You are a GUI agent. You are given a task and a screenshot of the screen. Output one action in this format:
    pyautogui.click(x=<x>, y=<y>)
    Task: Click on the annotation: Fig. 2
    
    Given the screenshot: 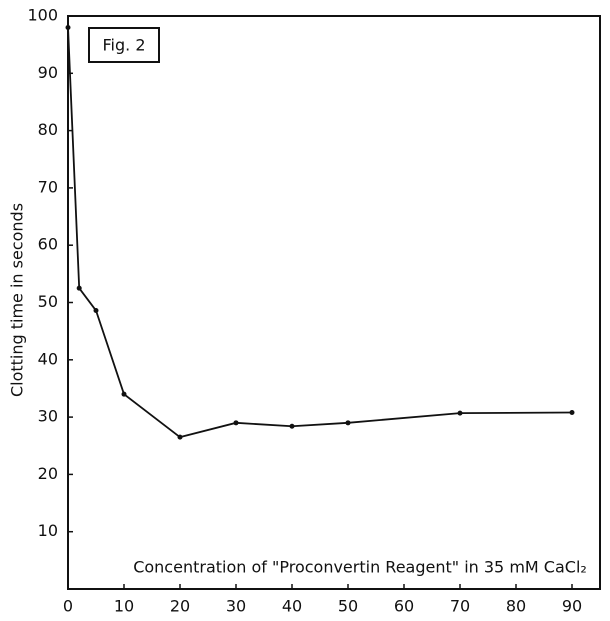 What is the action you would take?
    pyautogui.click(x=124, y=45)
    